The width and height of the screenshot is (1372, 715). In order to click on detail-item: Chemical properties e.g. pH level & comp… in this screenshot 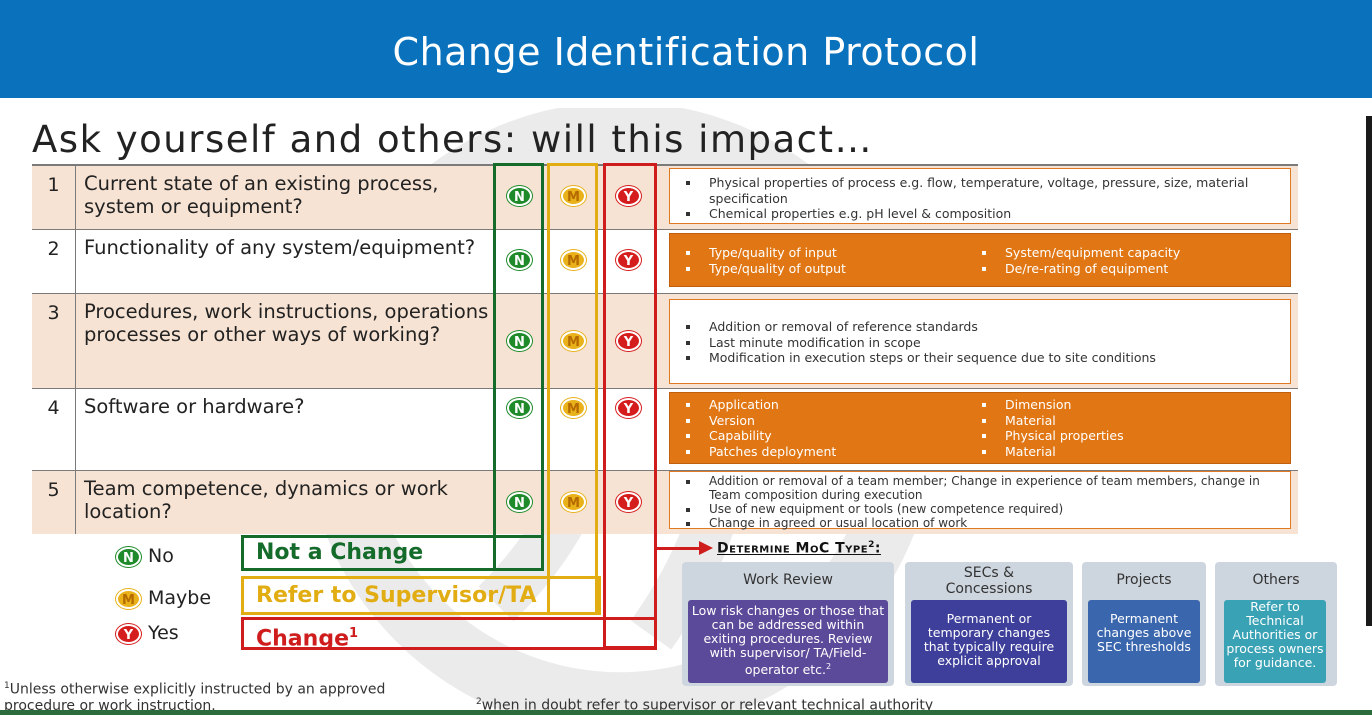, I will do `click(983, 214)`.